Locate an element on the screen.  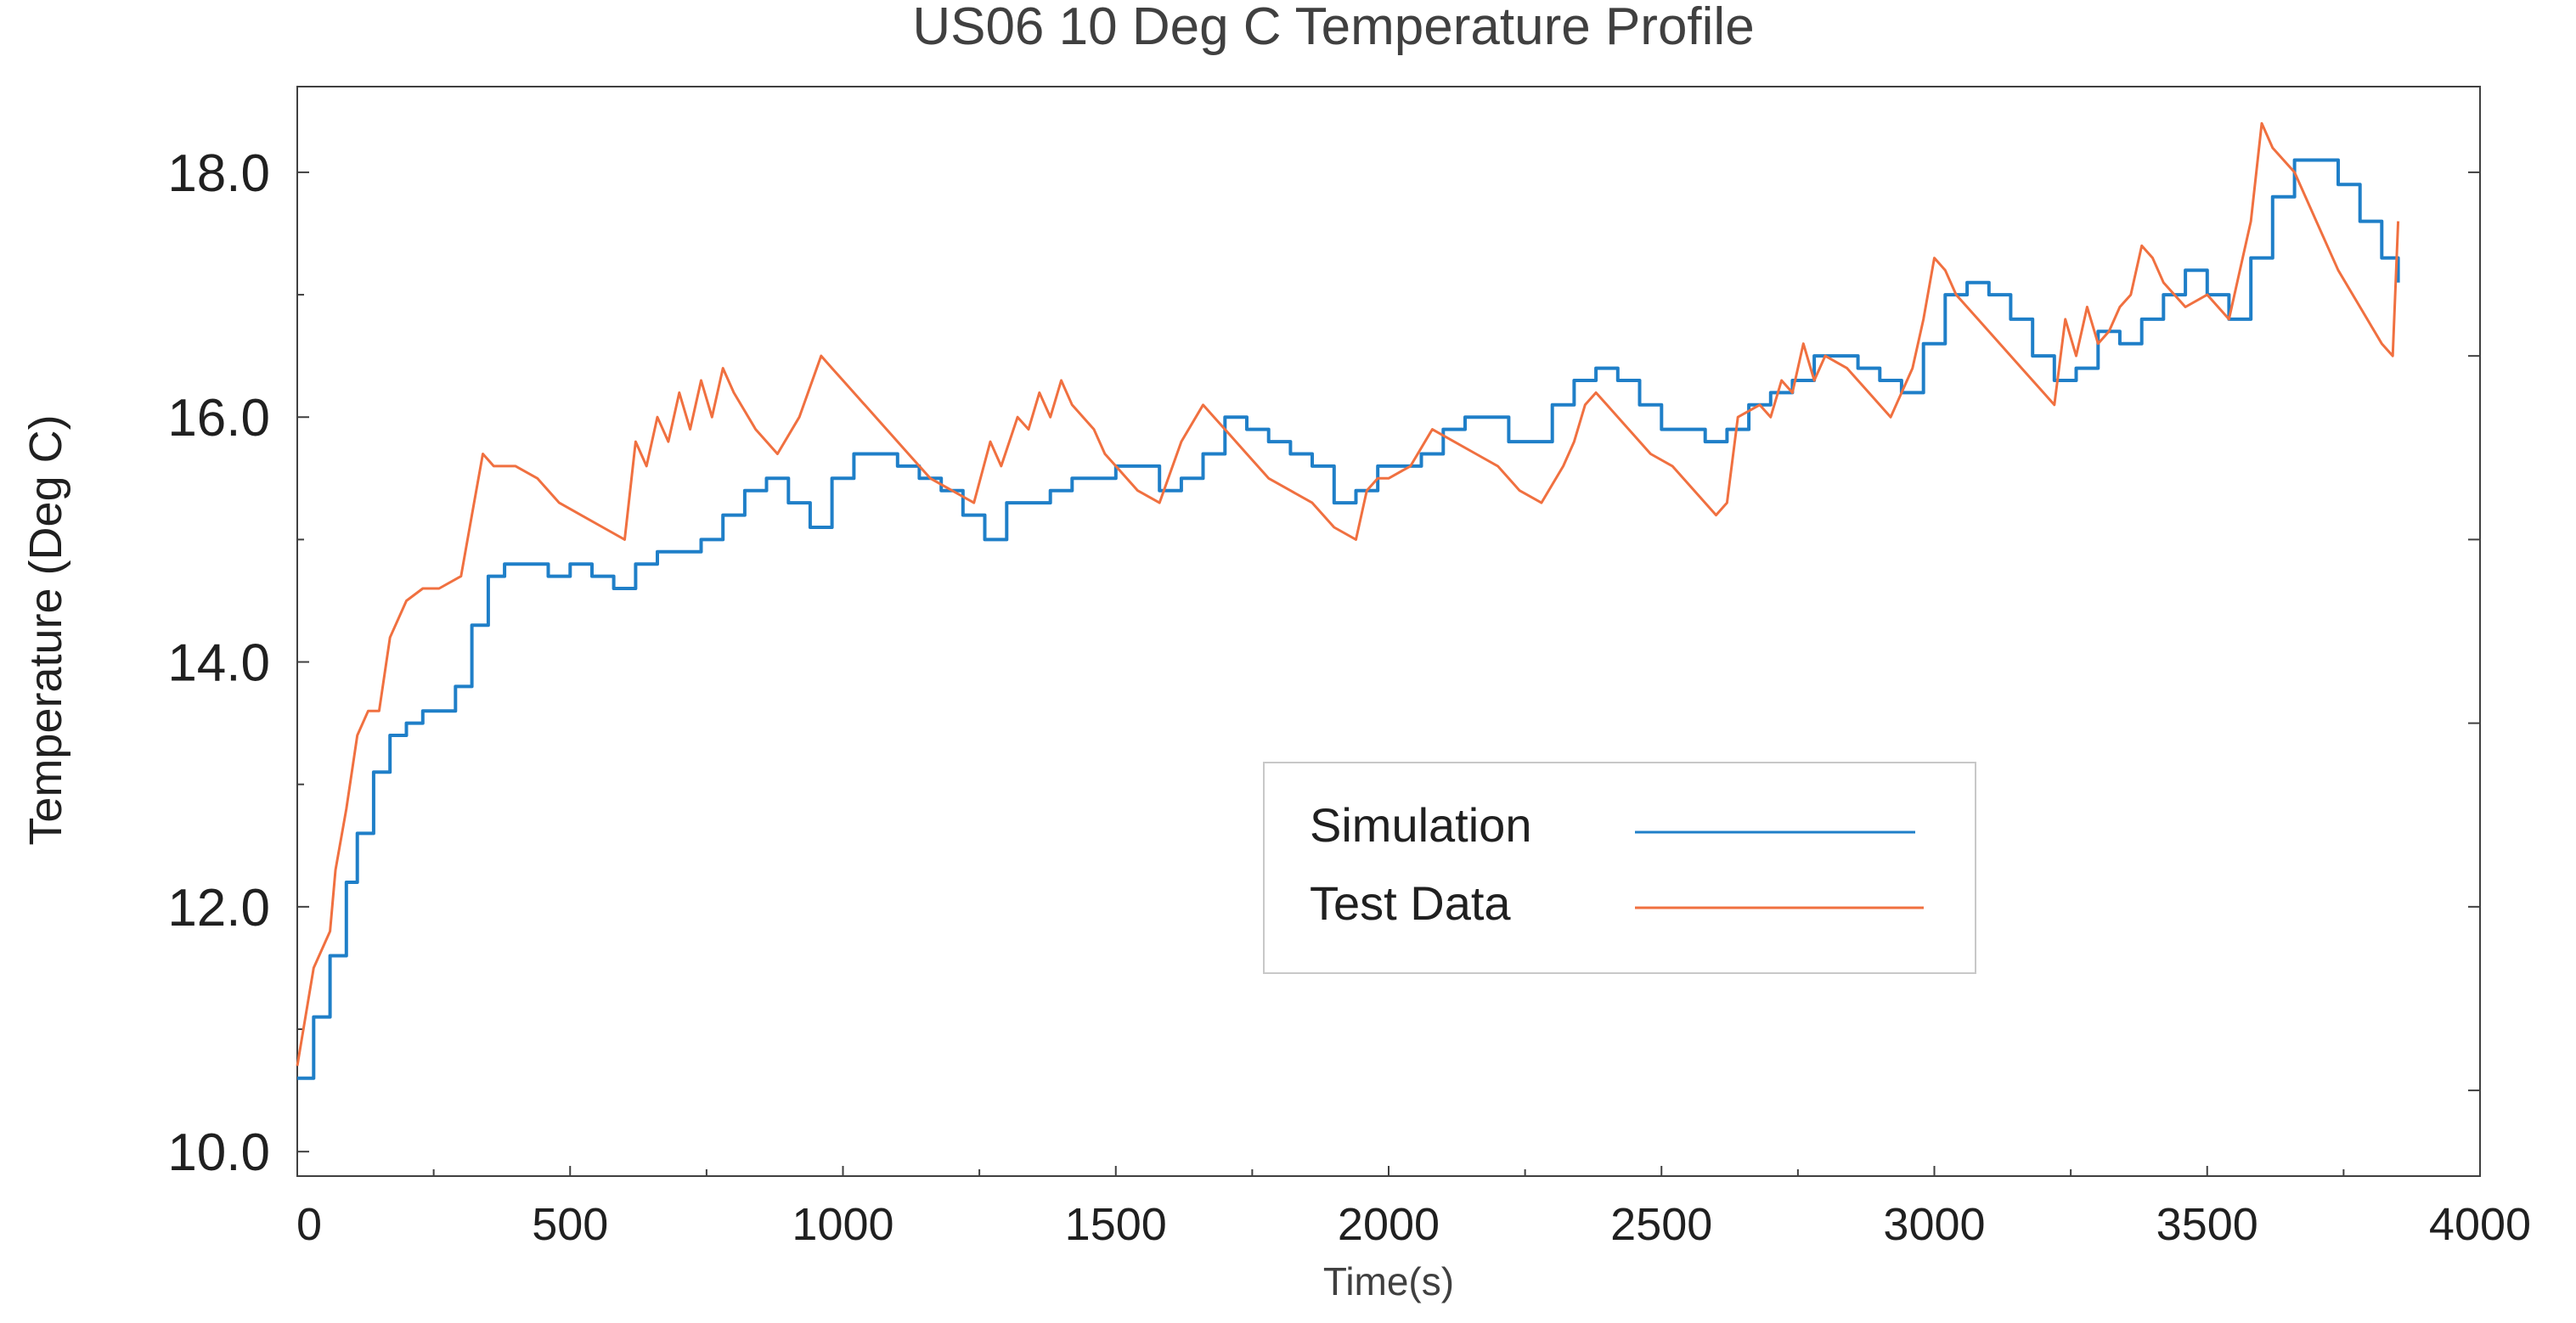
x-tick-label: 0 is located at coordinates (309, 1224).